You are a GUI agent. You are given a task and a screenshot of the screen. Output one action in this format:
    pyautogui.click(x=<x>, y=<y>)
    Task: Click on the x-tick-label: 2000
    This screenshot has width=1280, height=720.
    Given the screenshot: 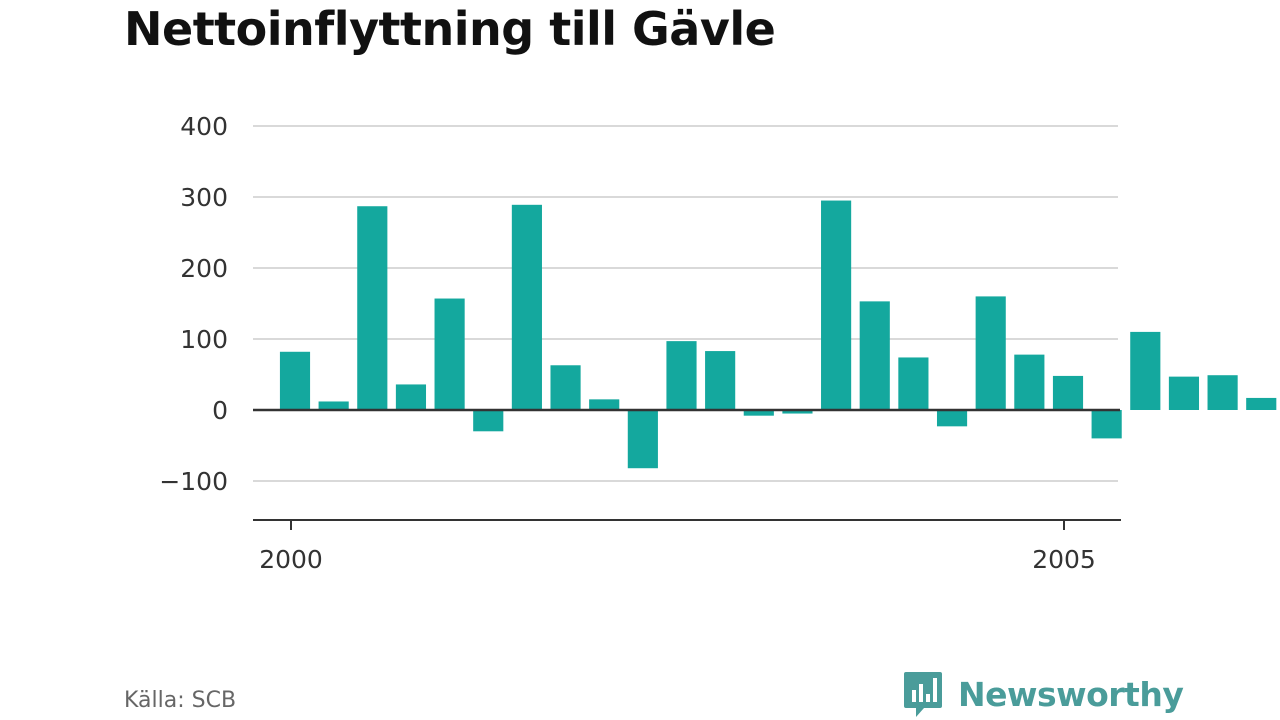 What is the action you would take?
    pyautogui.click(x=291, y=559)
    